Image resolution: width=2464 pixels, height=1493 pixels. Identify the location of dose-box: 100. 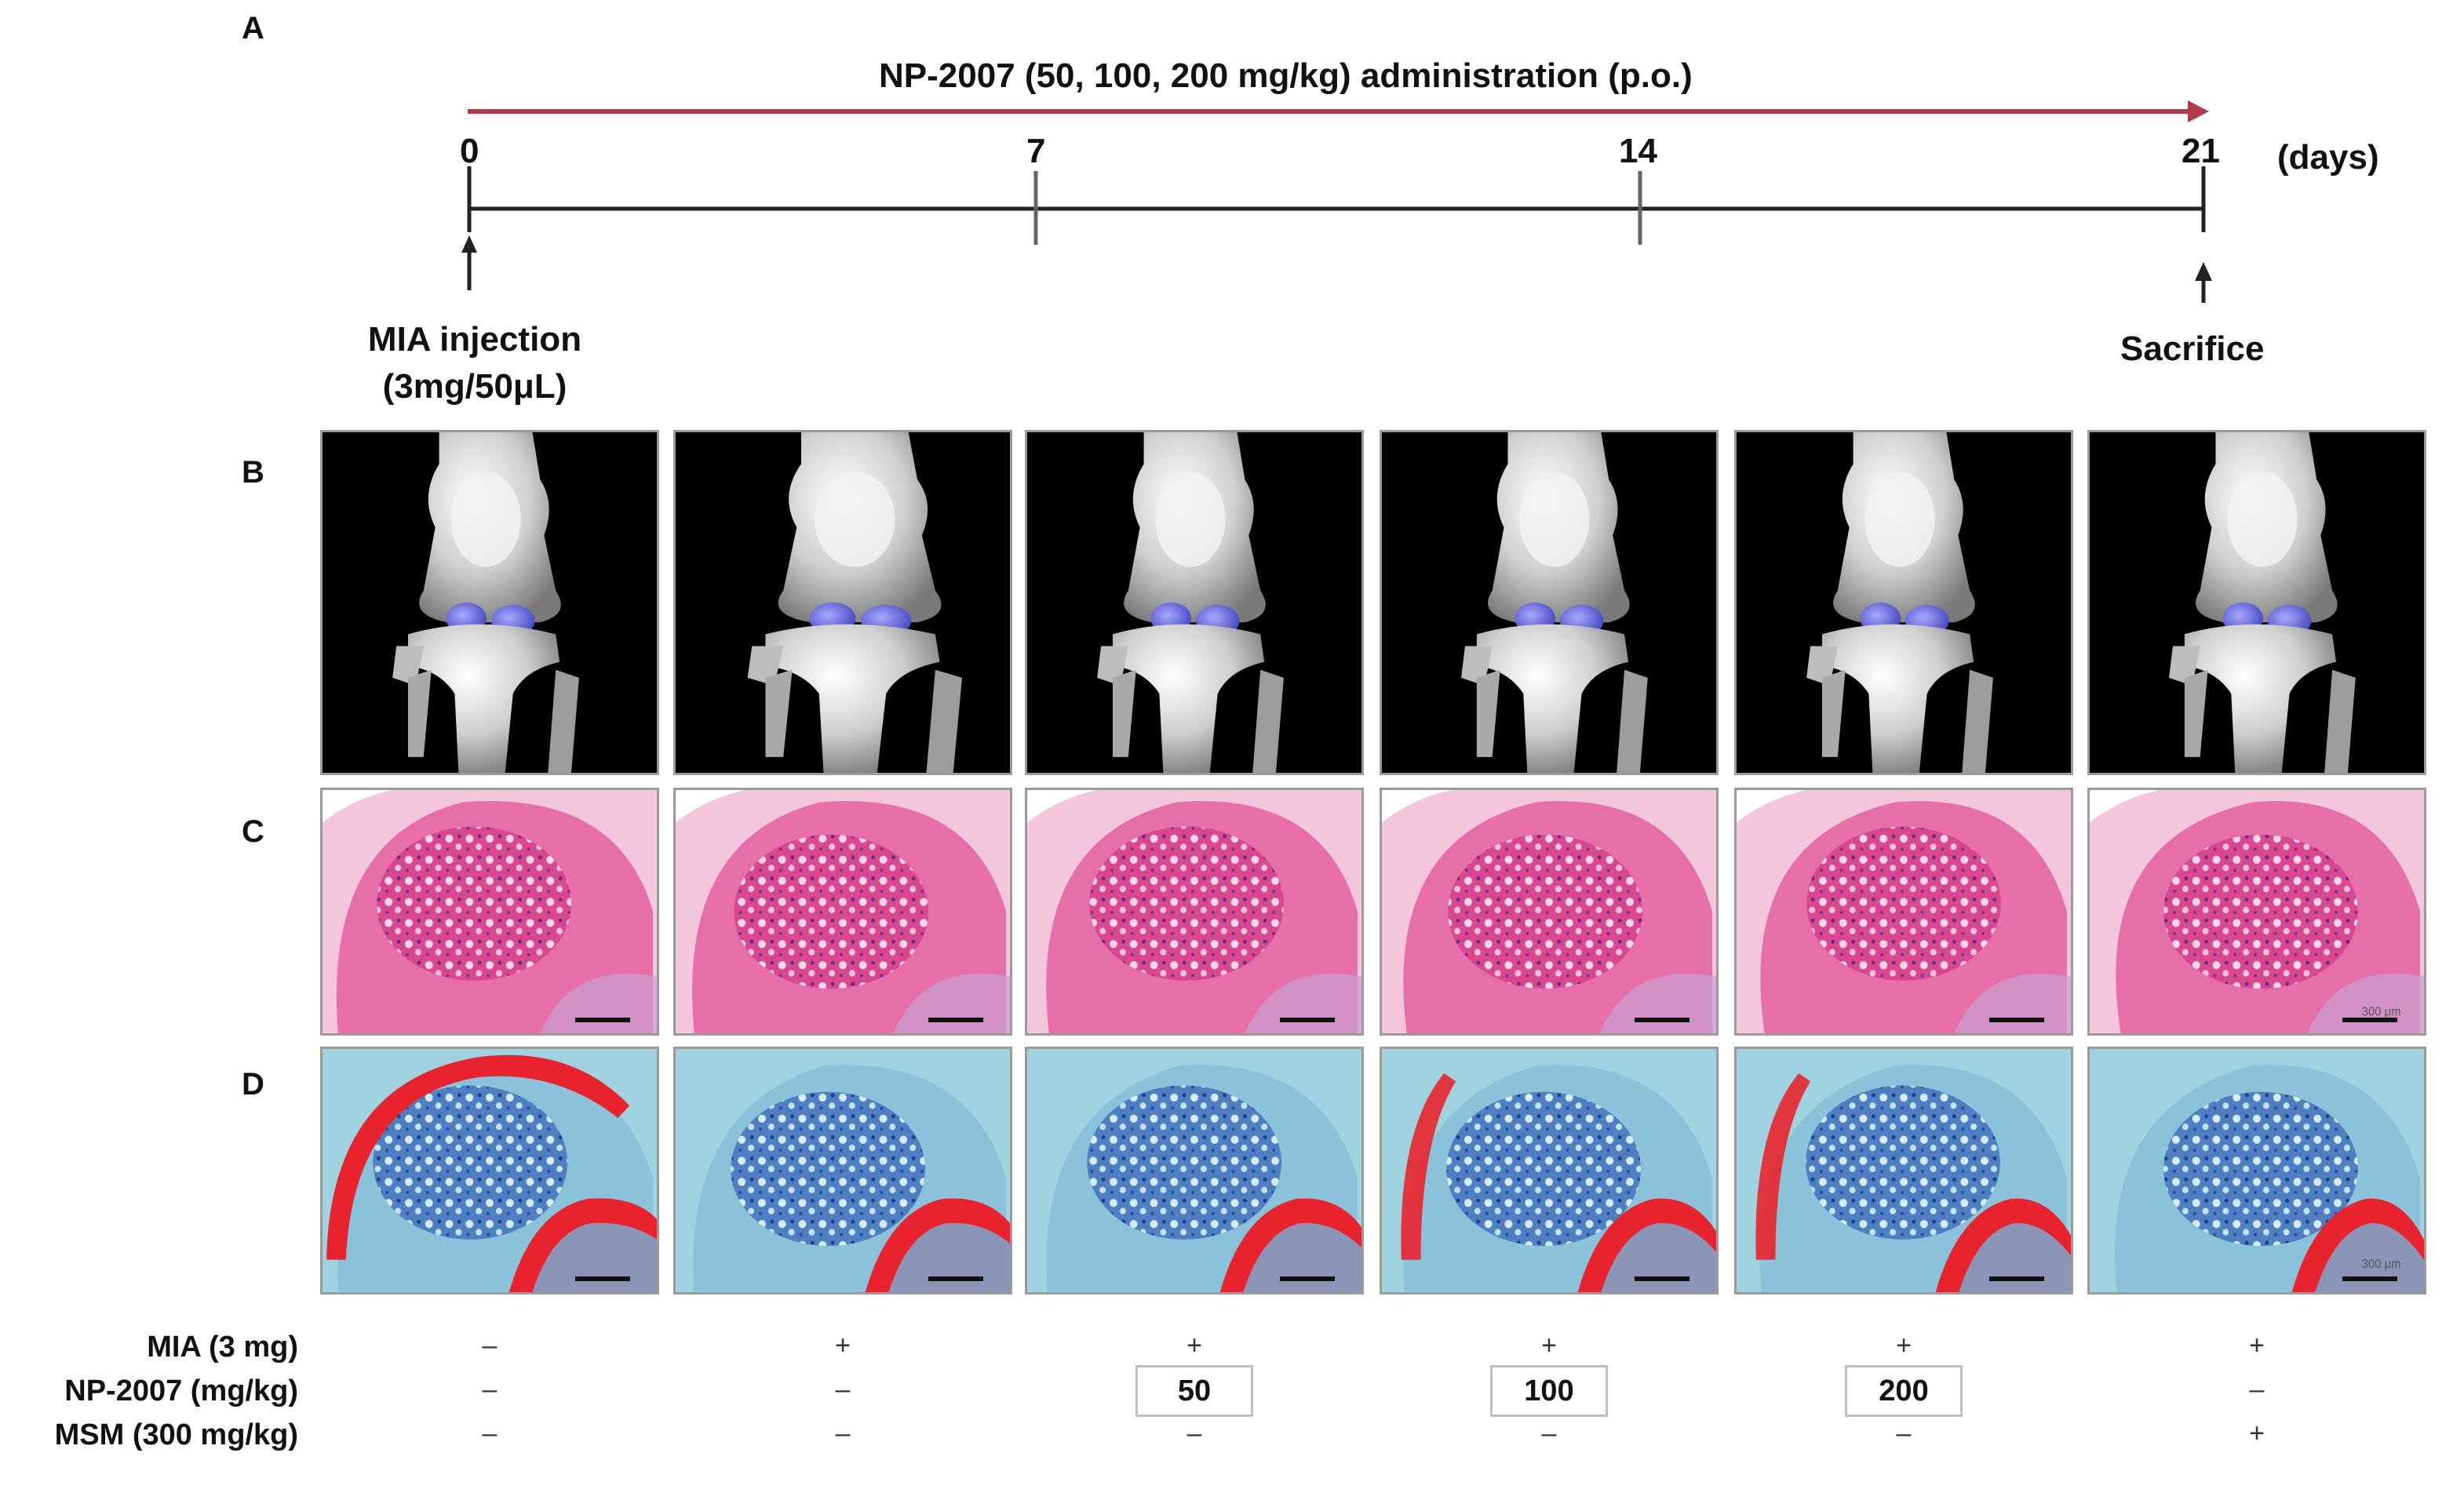
(1549, 1391).